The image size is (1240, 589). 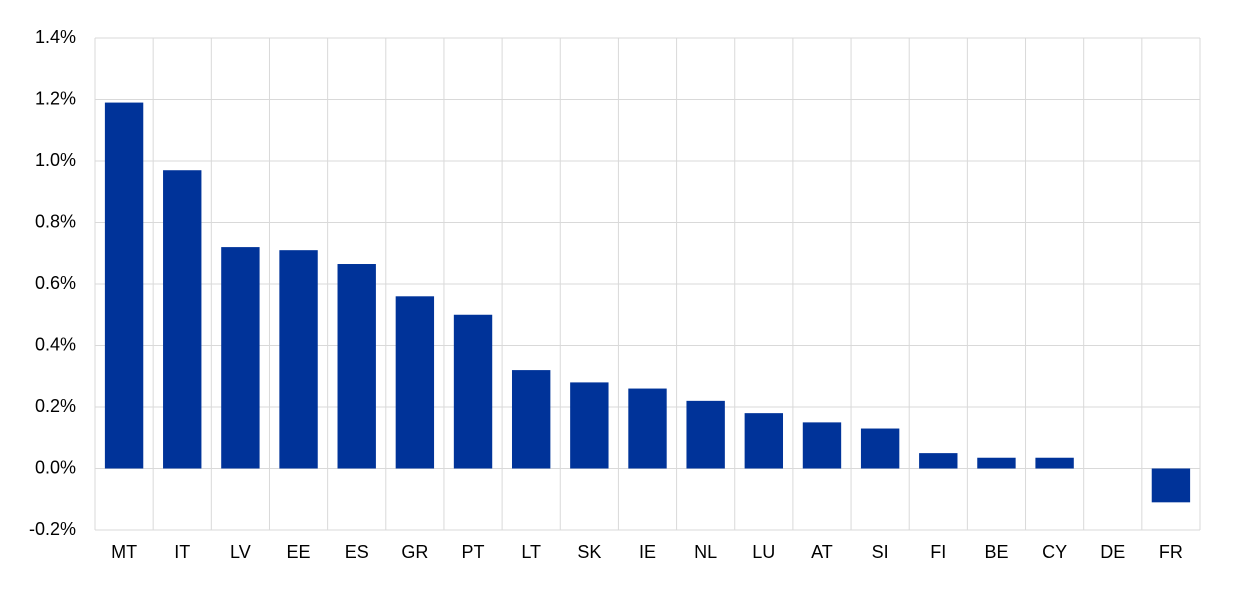 What do you see at coordinates (473, 552) in the screenshot?
I see `x-tick-label: PT` at bounding box center [473, 552].